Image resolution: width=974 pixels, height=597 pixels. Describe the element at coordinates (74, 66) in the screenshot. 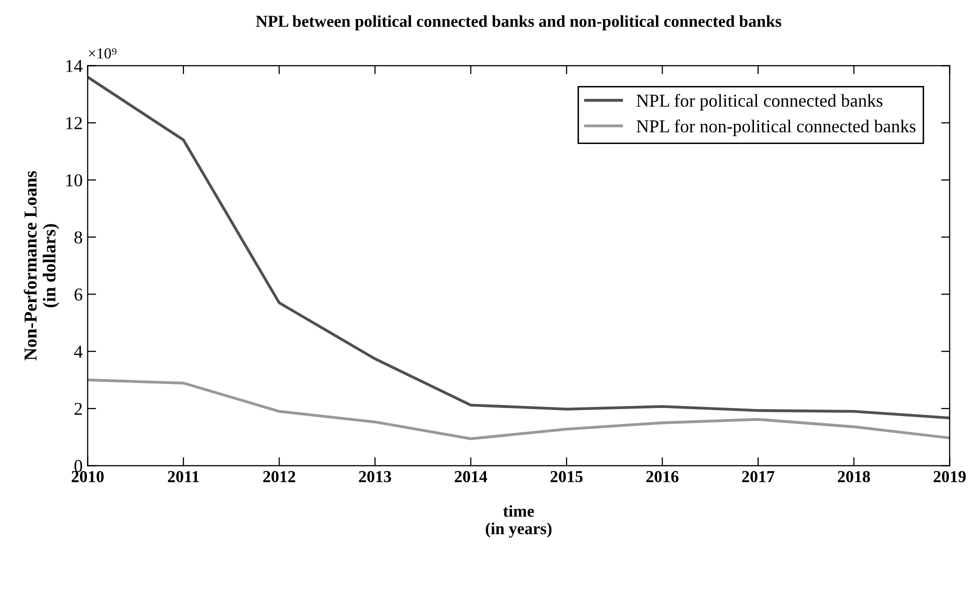

I see `y-tick-label: 14` at that location.